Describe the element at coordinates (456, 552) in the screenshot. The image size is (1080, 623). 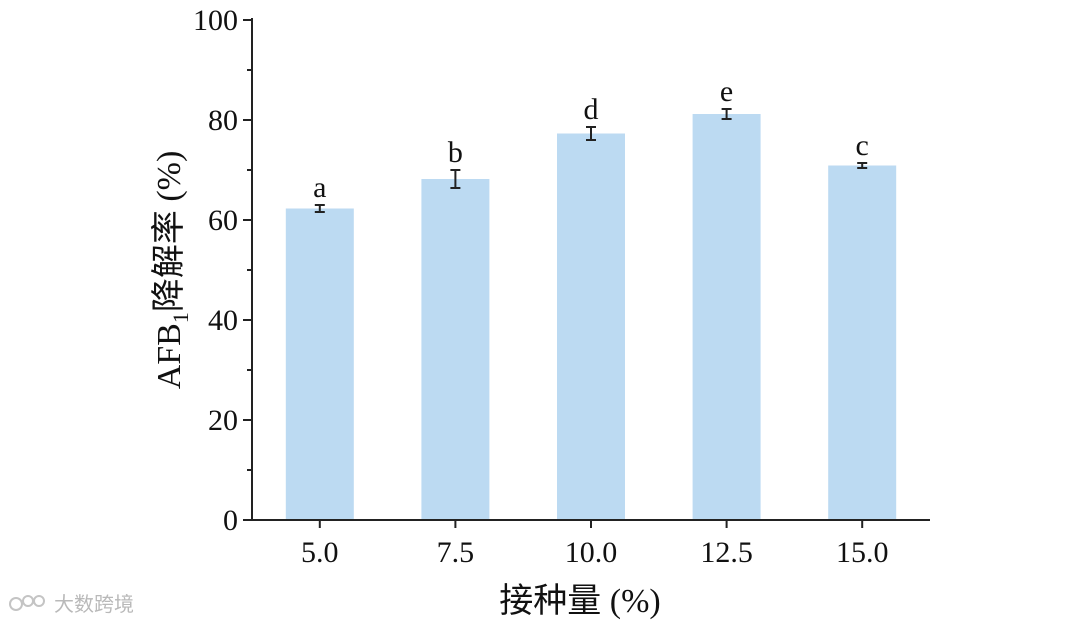
I see `x-tick-label-7.5: 7.5` at that location.